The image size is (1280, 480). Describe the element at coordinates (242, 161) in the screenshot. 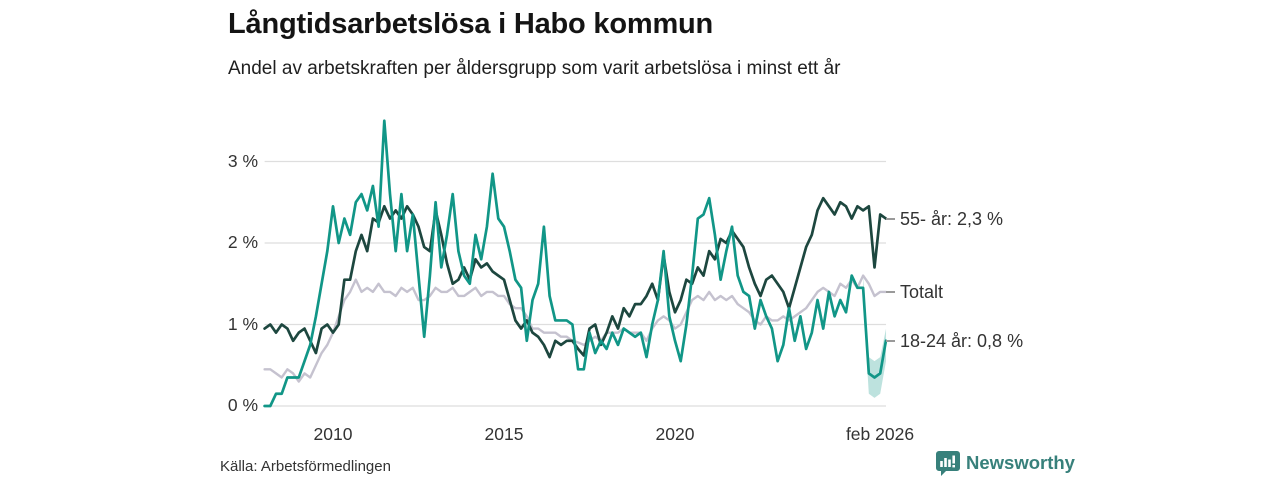

I see `y-tick-3: 3 %` at that location.